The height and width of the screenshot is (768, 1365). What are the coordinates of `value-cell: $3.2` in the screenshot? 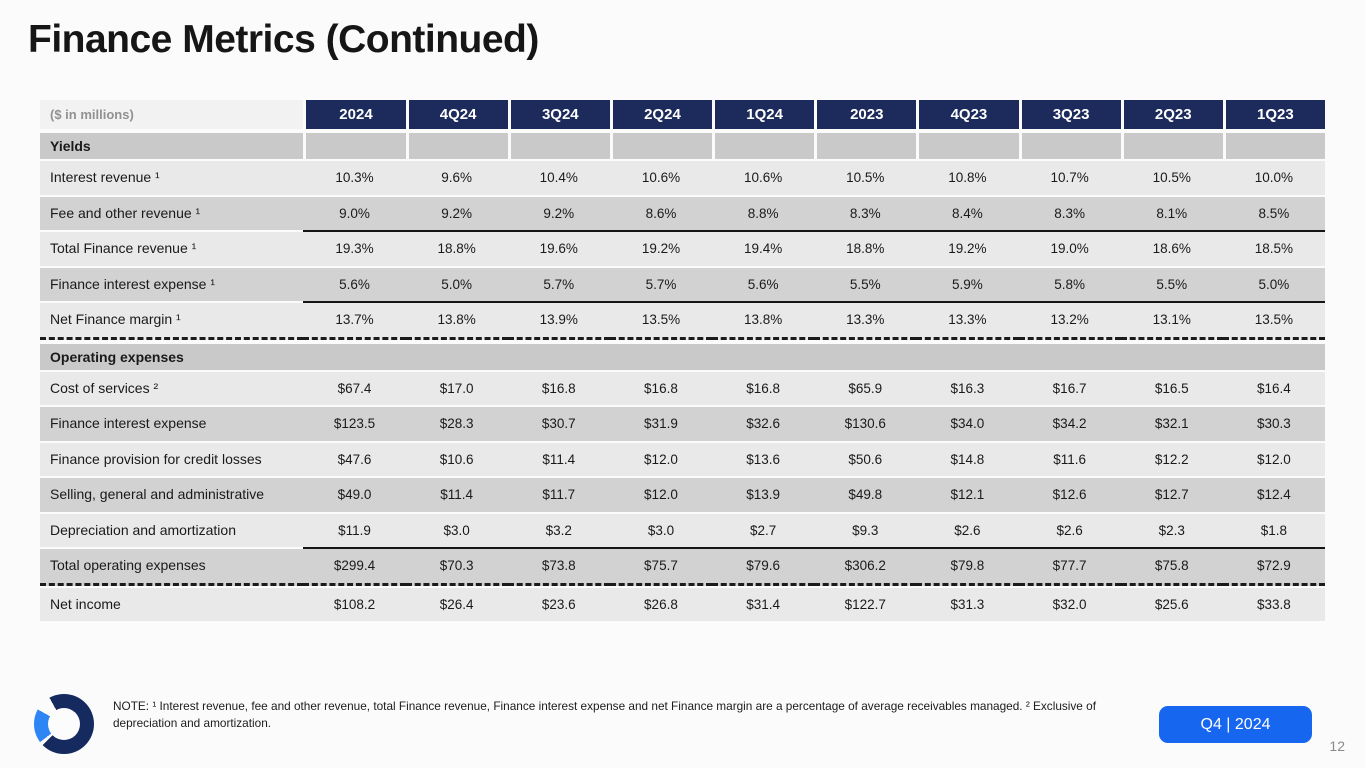 It's located at (558, 529).